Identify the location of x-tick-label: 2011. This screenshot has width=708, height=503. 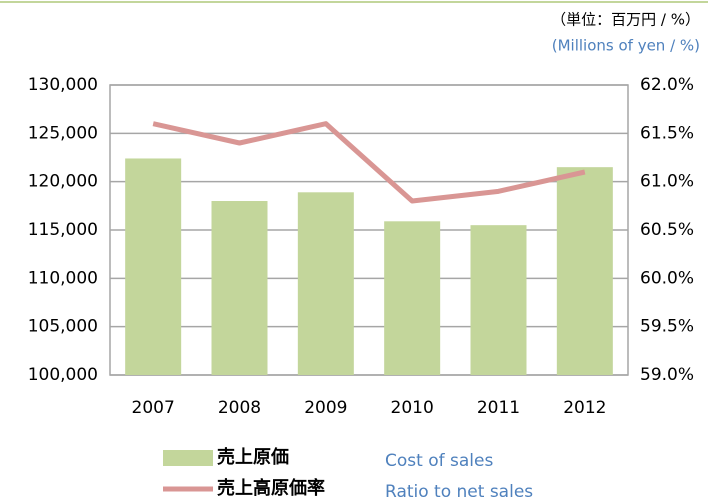
(498, 408).